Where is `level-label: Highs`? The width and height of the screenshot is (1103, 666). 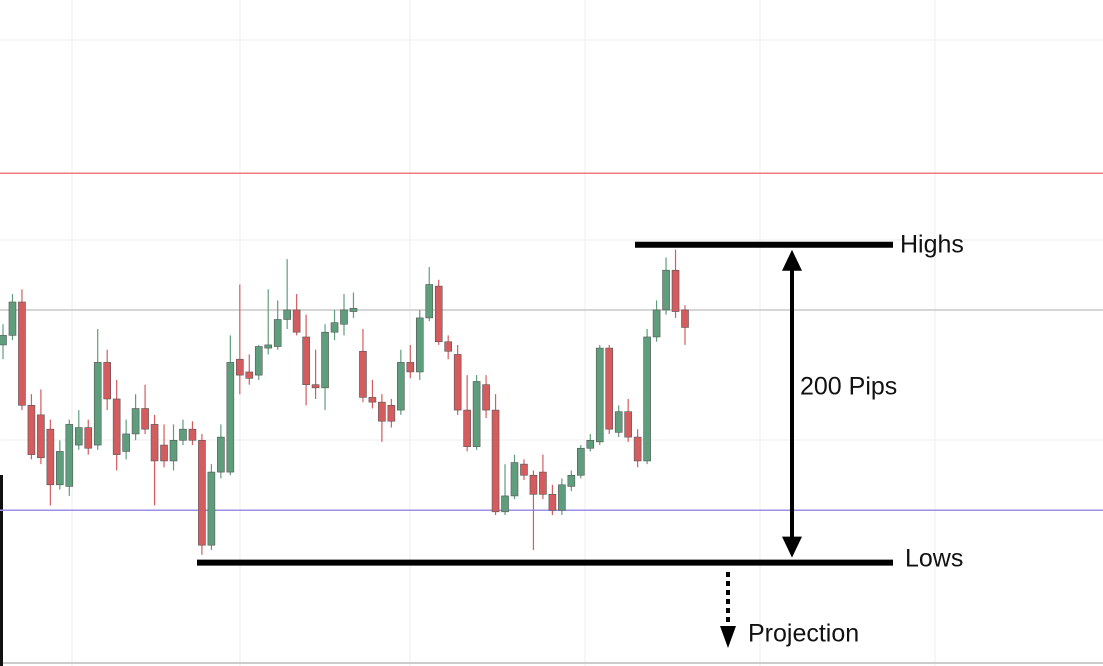
level-label: Highs is located at coordinates (932, 245).